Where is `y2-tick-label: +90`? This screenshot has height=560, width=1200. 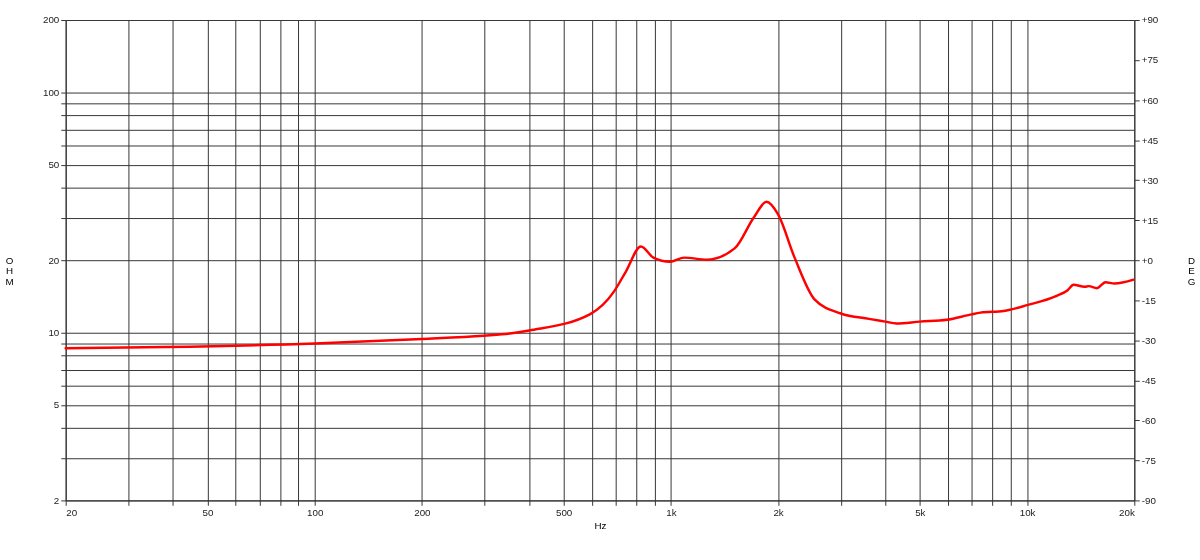
y2-tick-label: +90 is located at coordinates (1150, 20).